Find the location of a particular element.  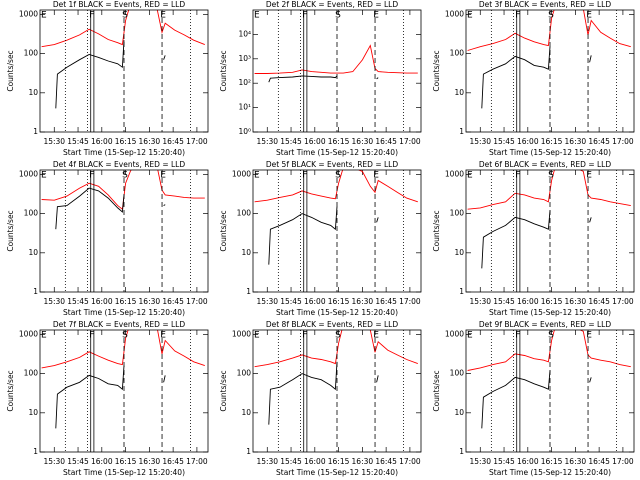

chart-title: Det 8f BLACK = Events, RED = LLD is located at coordinates (332, 324).